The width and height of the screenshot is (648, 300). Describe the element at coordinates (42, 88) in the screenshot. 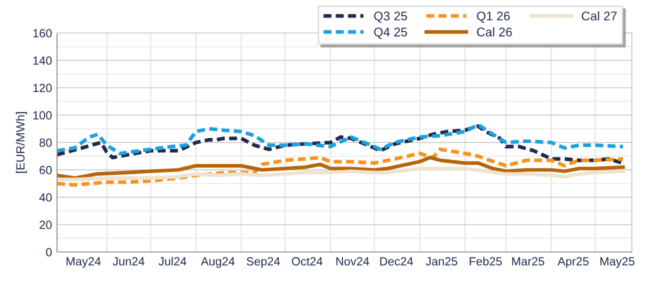

I see `y-tick-label: 120` at that location.